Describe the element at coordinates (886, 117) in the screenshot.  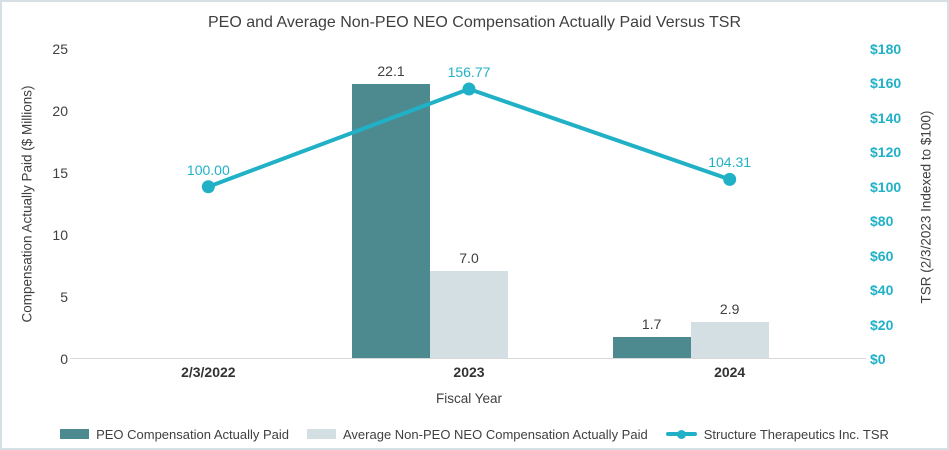
I see `right-axis-tick: $140` at that location.